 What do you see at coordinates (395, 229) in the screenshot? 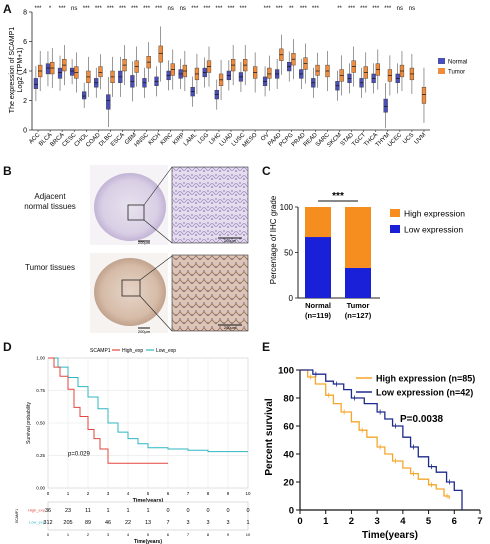
I see `c-legend-swatch` at bounding box center [395, 229].